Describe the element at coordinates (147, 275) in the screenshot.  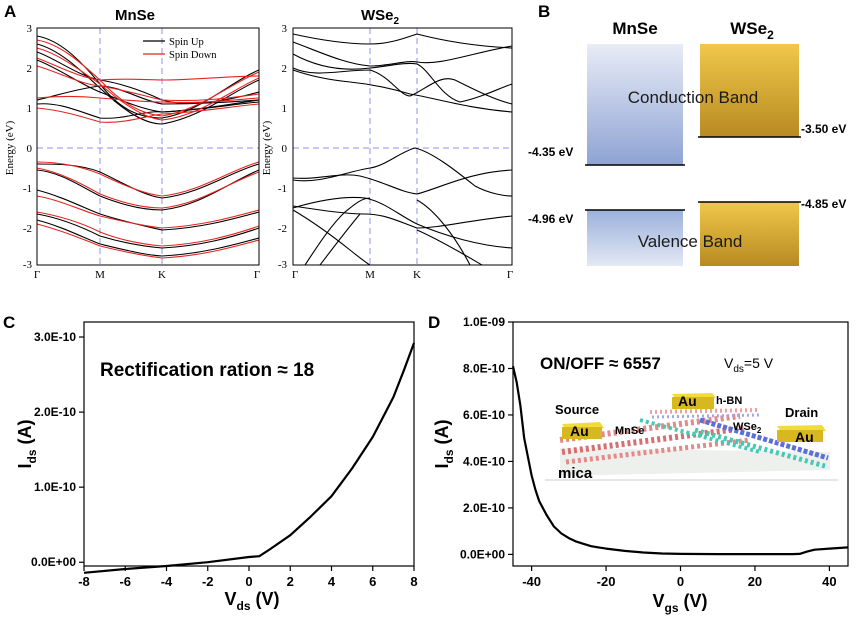
I see `mnse-xticks: Γ M K Γ` at that location.